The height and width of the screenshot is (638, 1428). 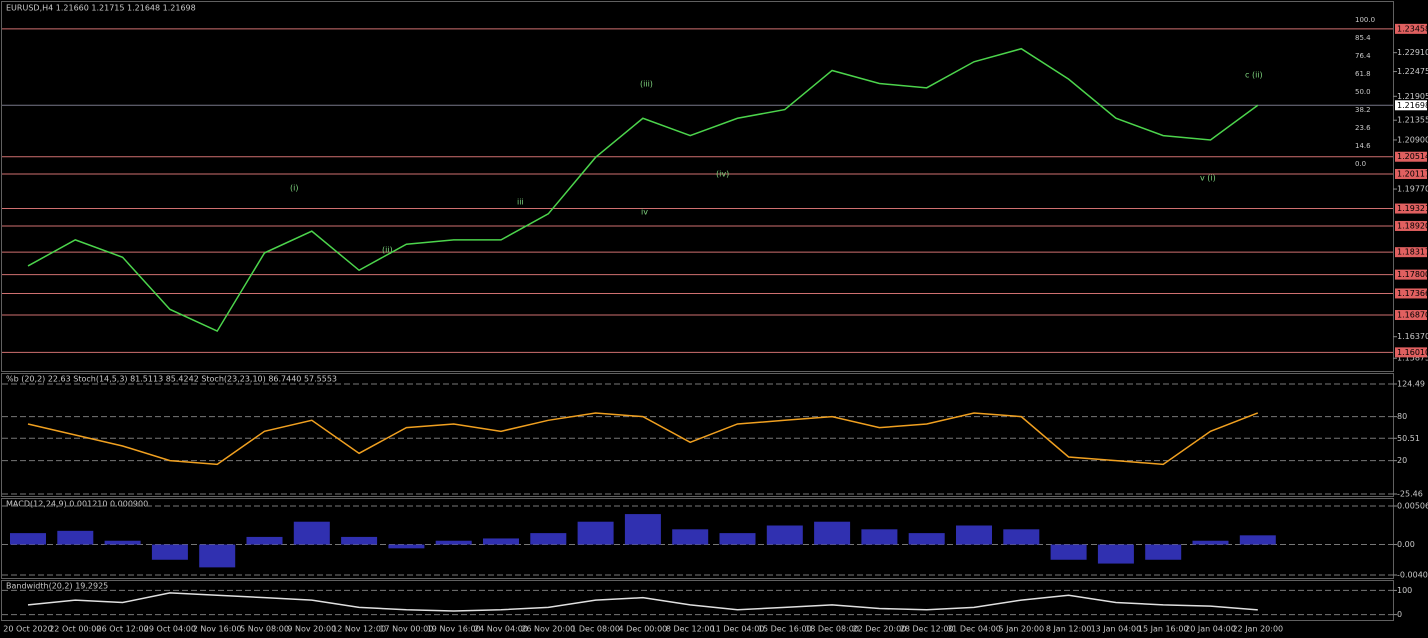 I want to click on price-box, so click(x=1411, y=105).